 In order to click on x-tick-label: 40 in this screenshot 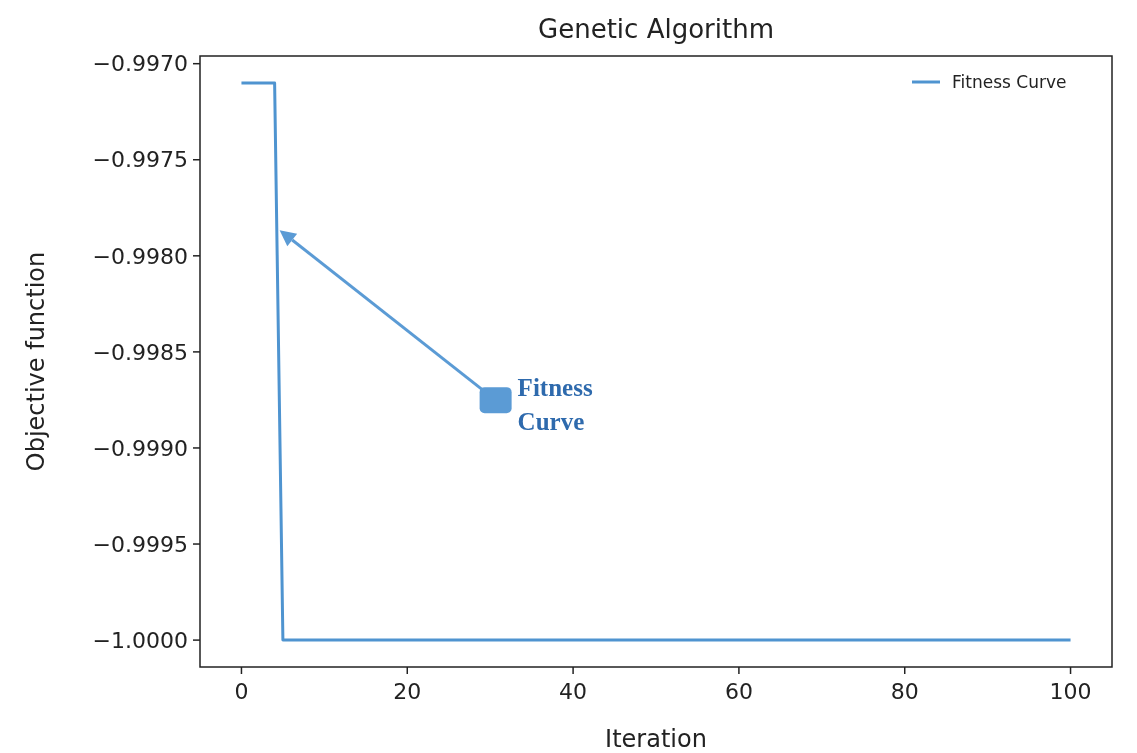, I will do `click(573, 691)`.